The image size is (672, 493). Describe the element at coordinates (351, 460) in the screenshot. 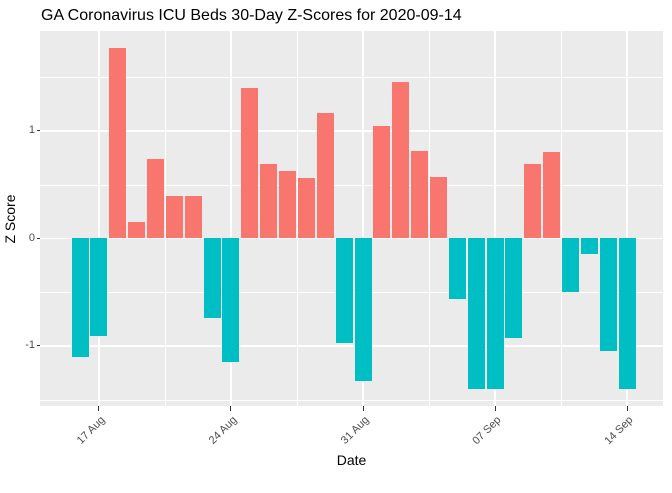

I see `x-axis-title: Date` at that location.